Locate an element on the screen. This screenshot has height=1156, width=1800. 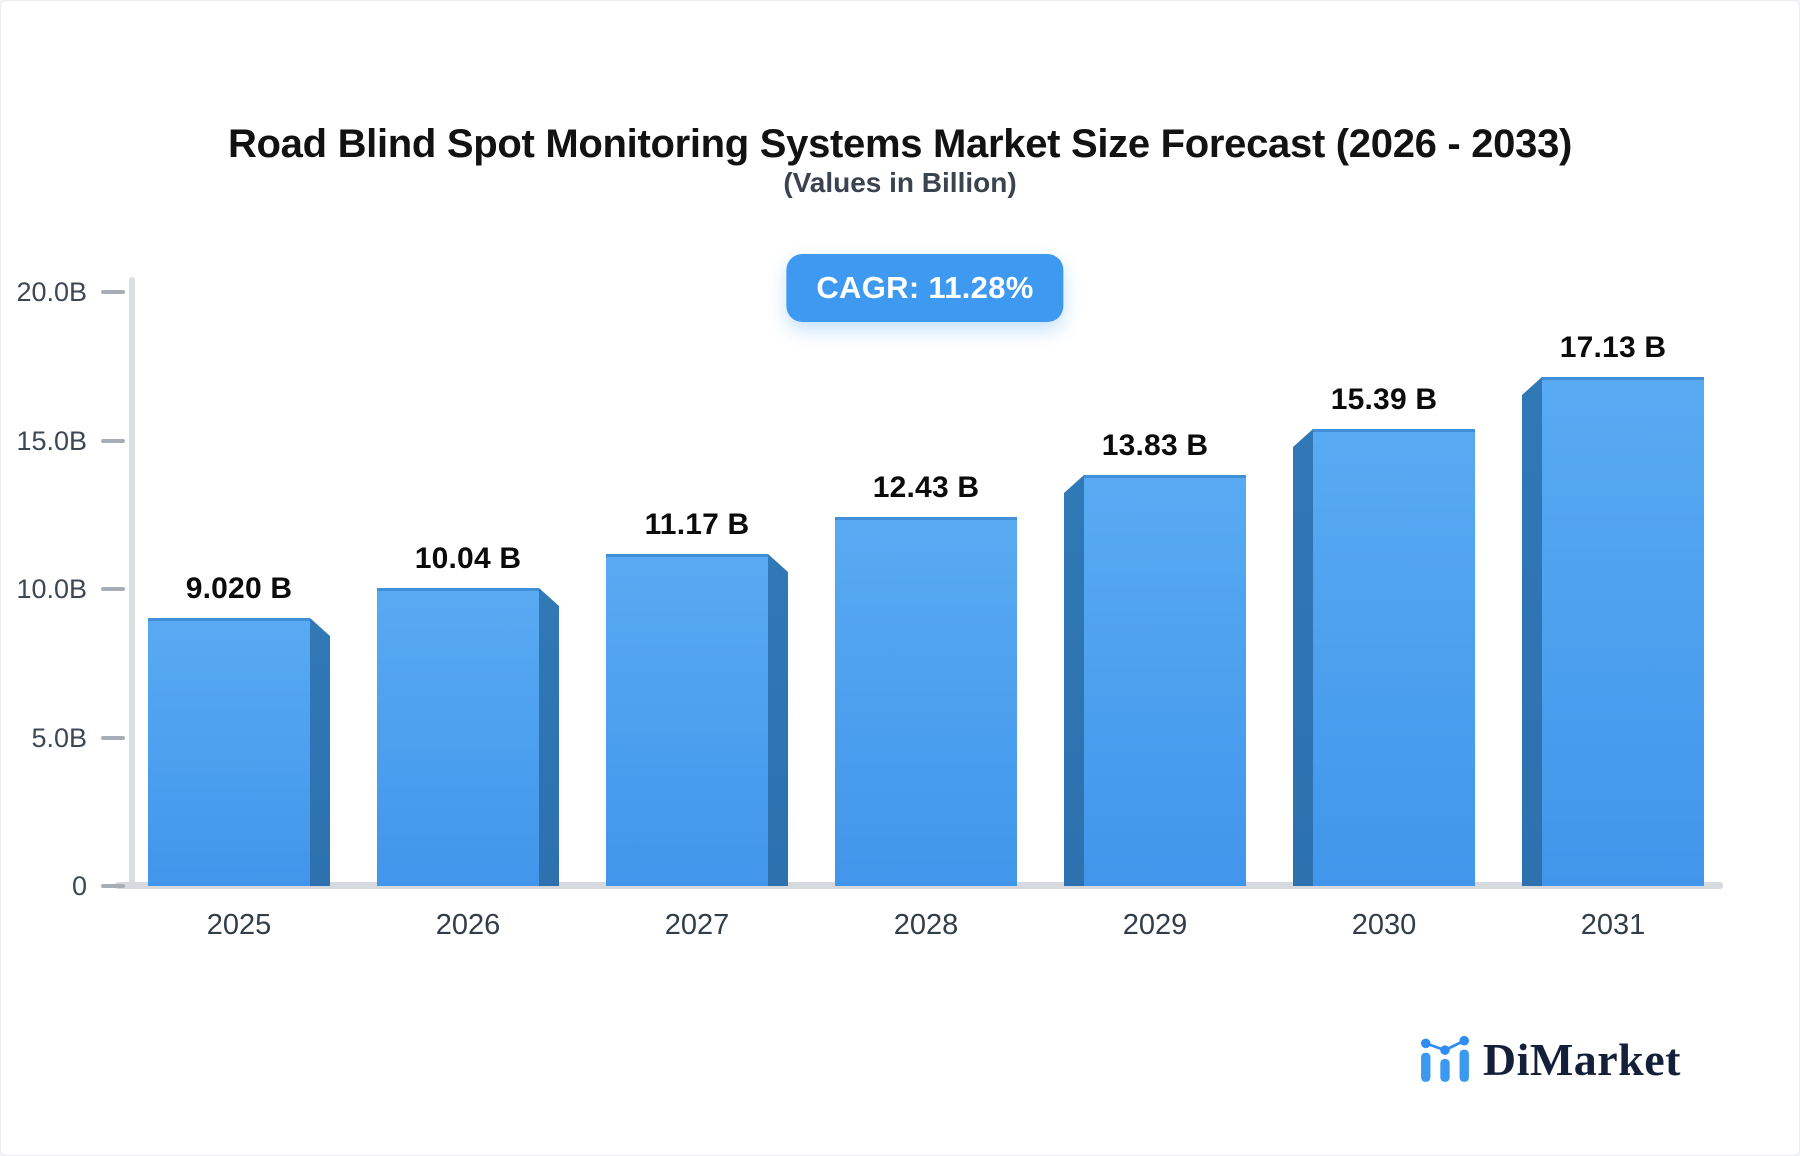
bar-value-label: 10.04 B is located at coordinates (468, 558).